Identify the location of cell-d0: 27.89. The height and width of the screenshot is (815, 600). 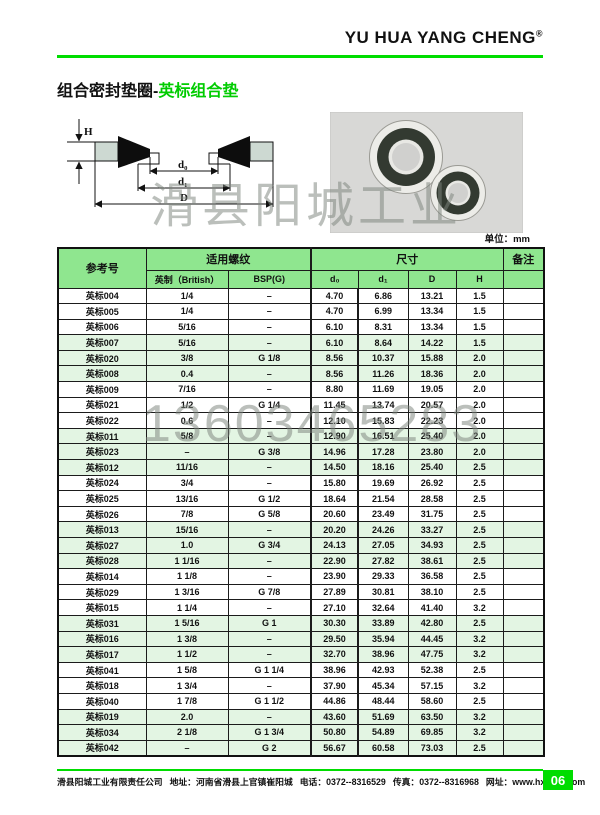
(334, 592).